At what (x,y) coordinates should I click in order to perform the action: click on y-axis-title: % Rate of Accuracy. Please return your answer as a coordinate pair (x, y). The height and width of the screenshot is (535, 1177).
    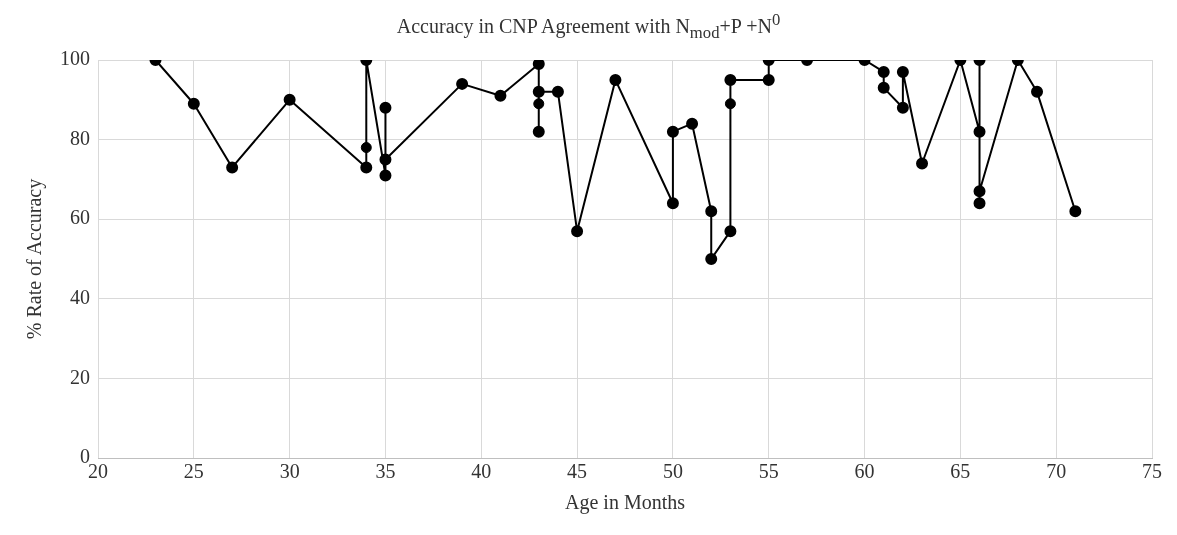
    Looking at the image, I should click on (35, 259).